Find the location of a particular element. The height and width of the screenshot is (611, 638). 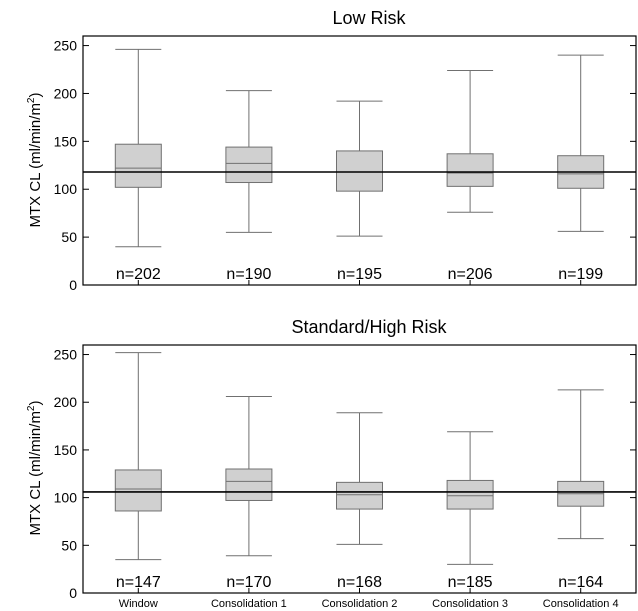

panel-title: Standard/High Risk is located at coordinates (369, 327).